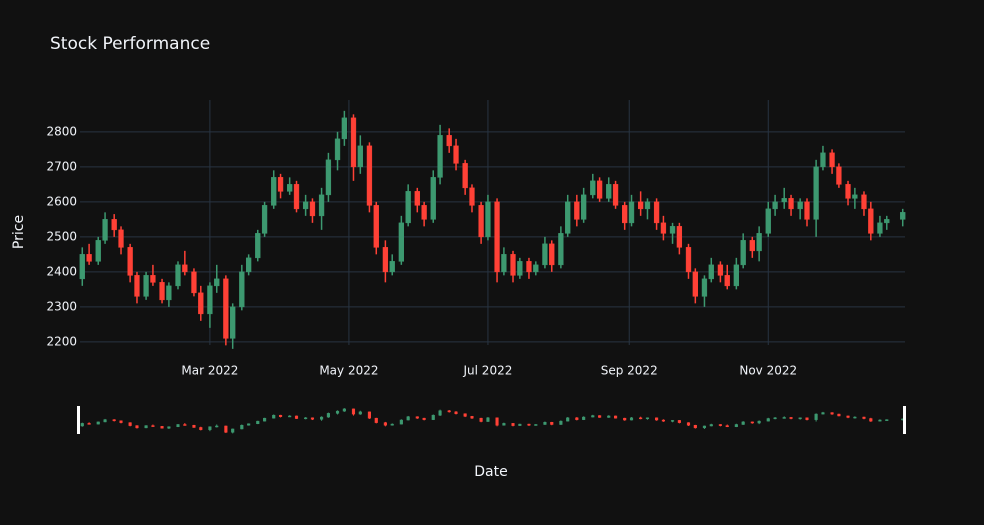  I want to click on y-tick-label: 2600, so click(61, 201).